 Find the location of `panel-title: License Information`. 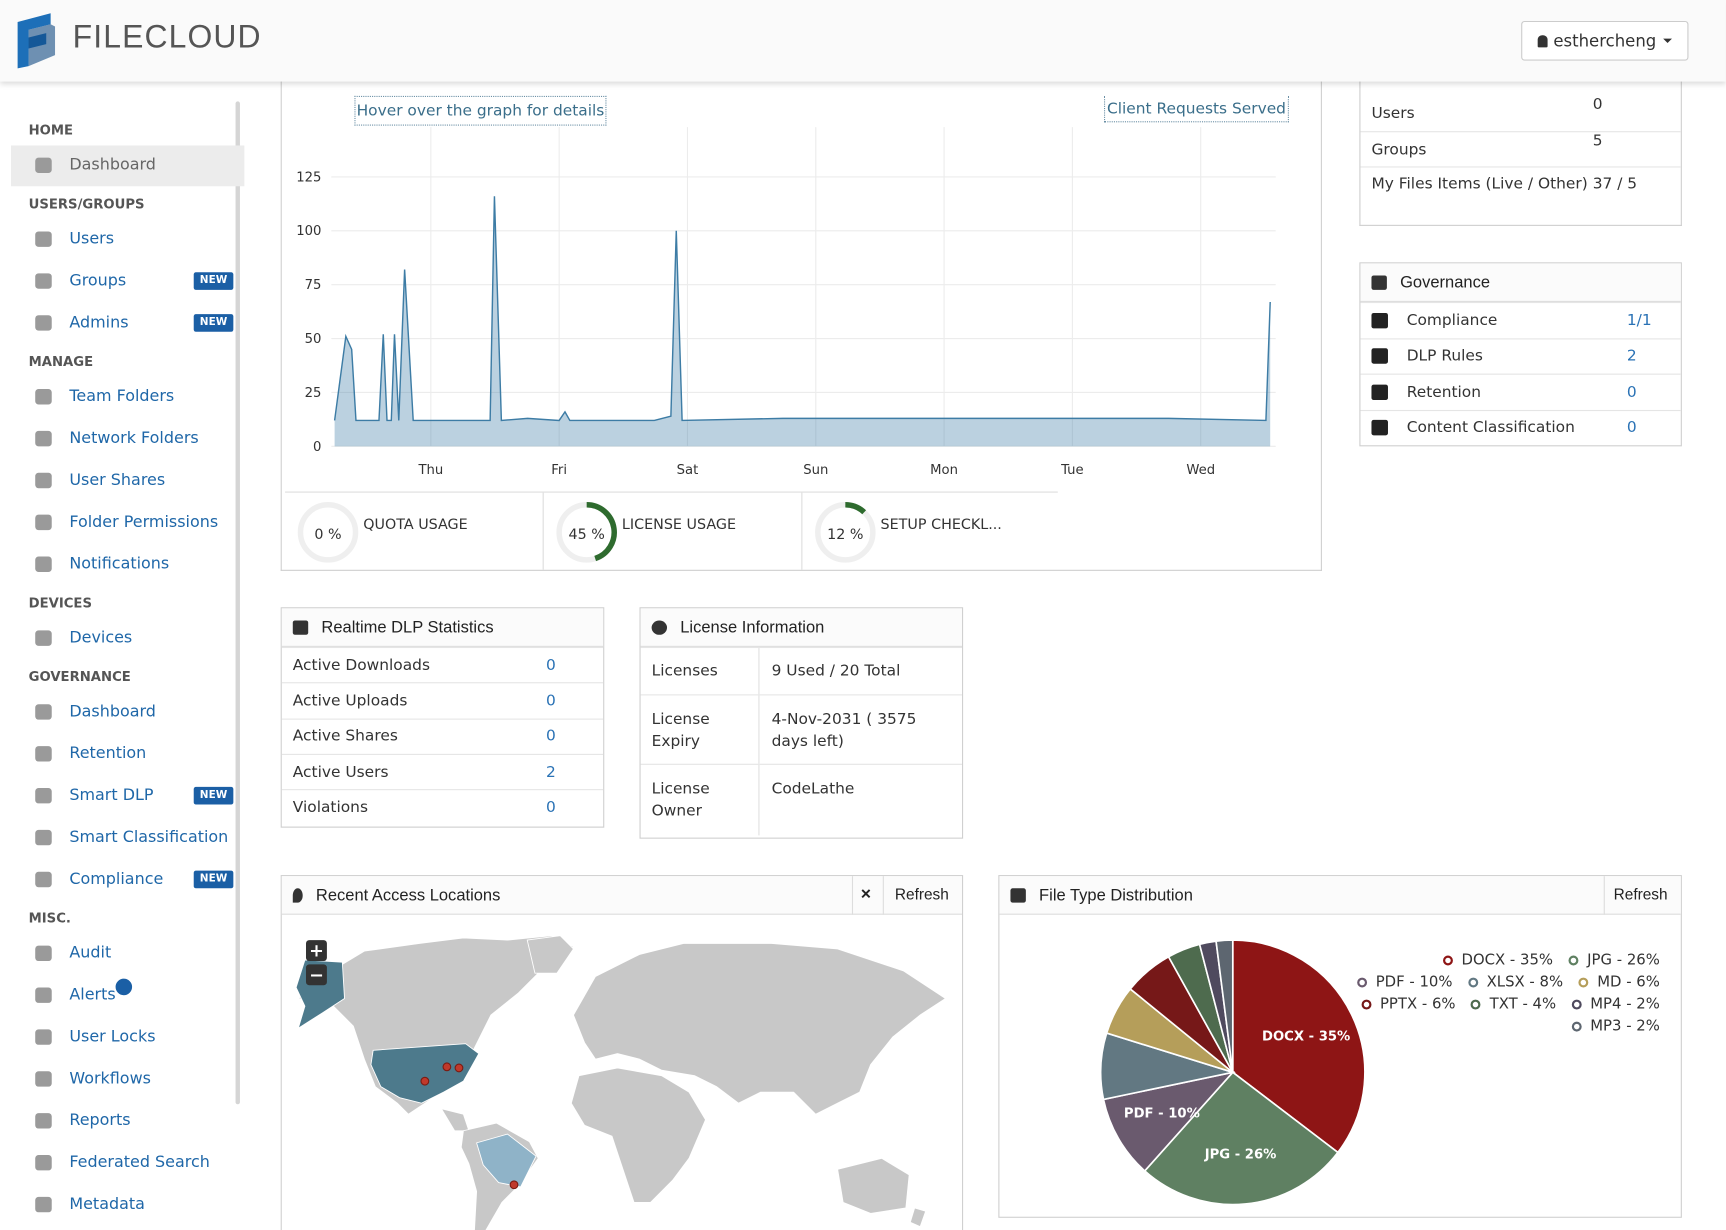

panel-title: License Information is located at coordinates (752, 627).